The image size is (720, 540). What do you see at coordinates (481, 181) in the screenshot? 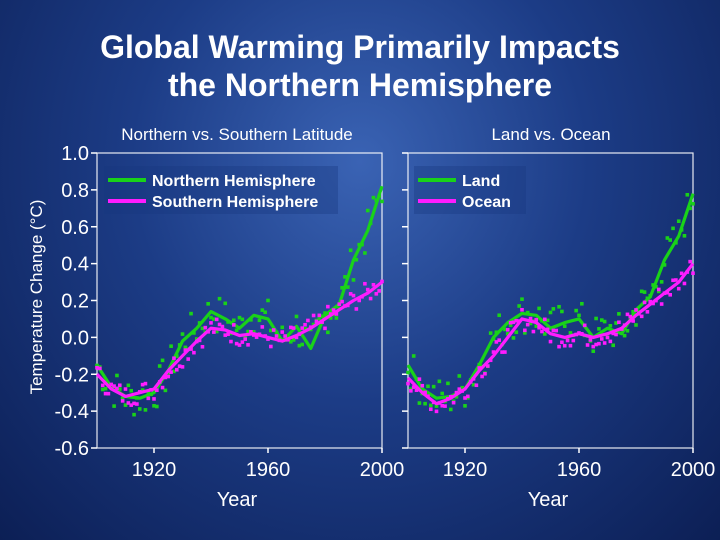
I see `legend-label-2-1: Land` at bounding box center [481, 181].